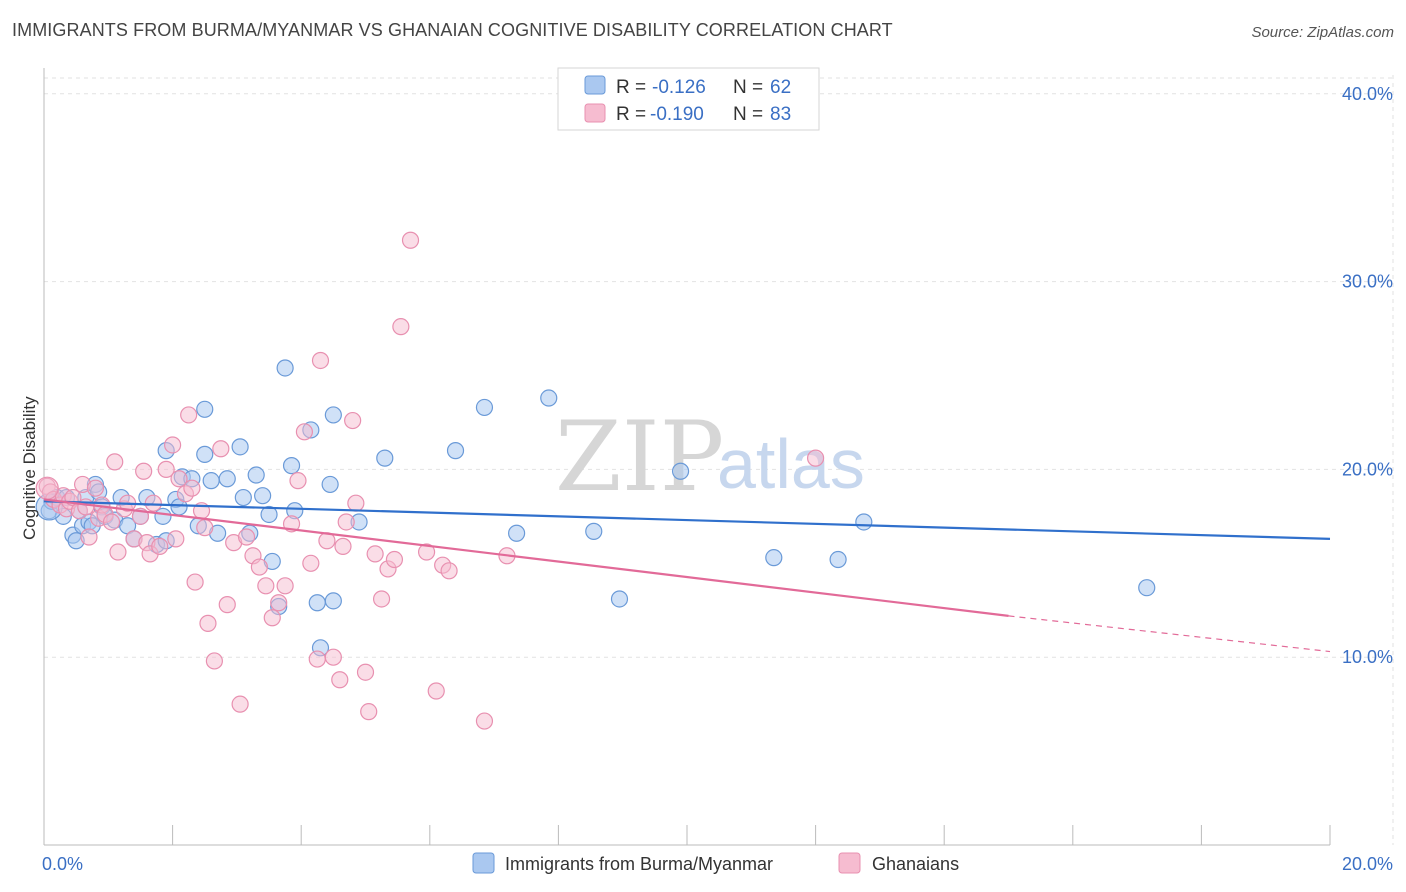 The image size is (1406, 892). What do you see at coordinates (29, 468) in the screenshot?
I see `y-axis-label: Cognitive Disability` at bounding box center [29, 468].